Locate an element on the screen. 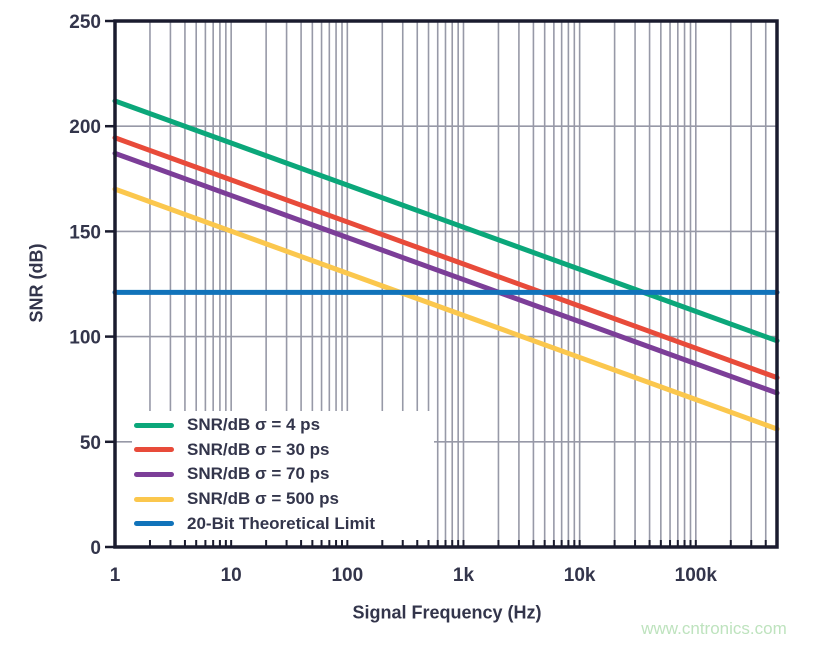  y-tick-label: 100 is located at coordinates (85, 338).